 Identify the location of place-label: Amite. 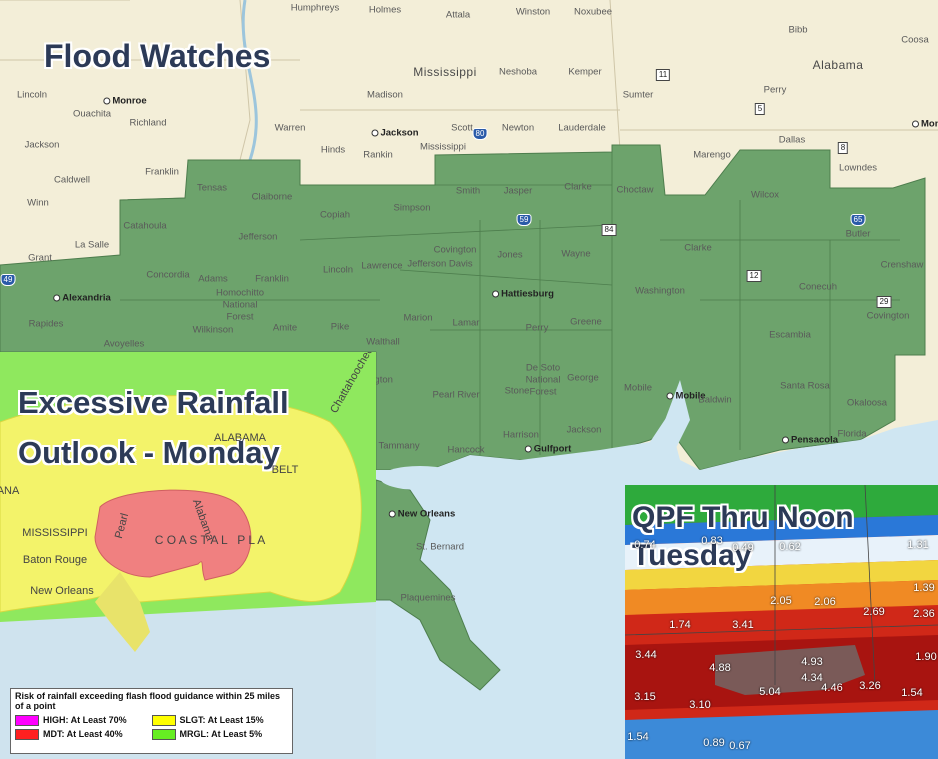
(285, 328).